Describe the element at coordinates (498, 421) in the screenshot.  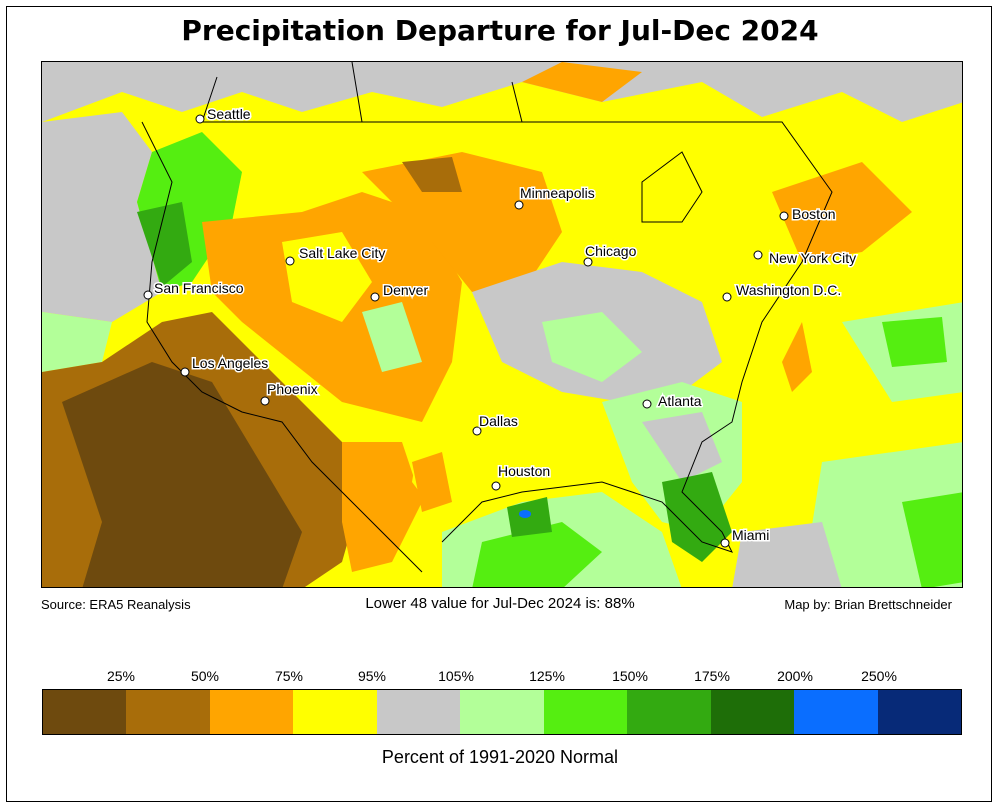
I see `city-label: Dallas` at that location.